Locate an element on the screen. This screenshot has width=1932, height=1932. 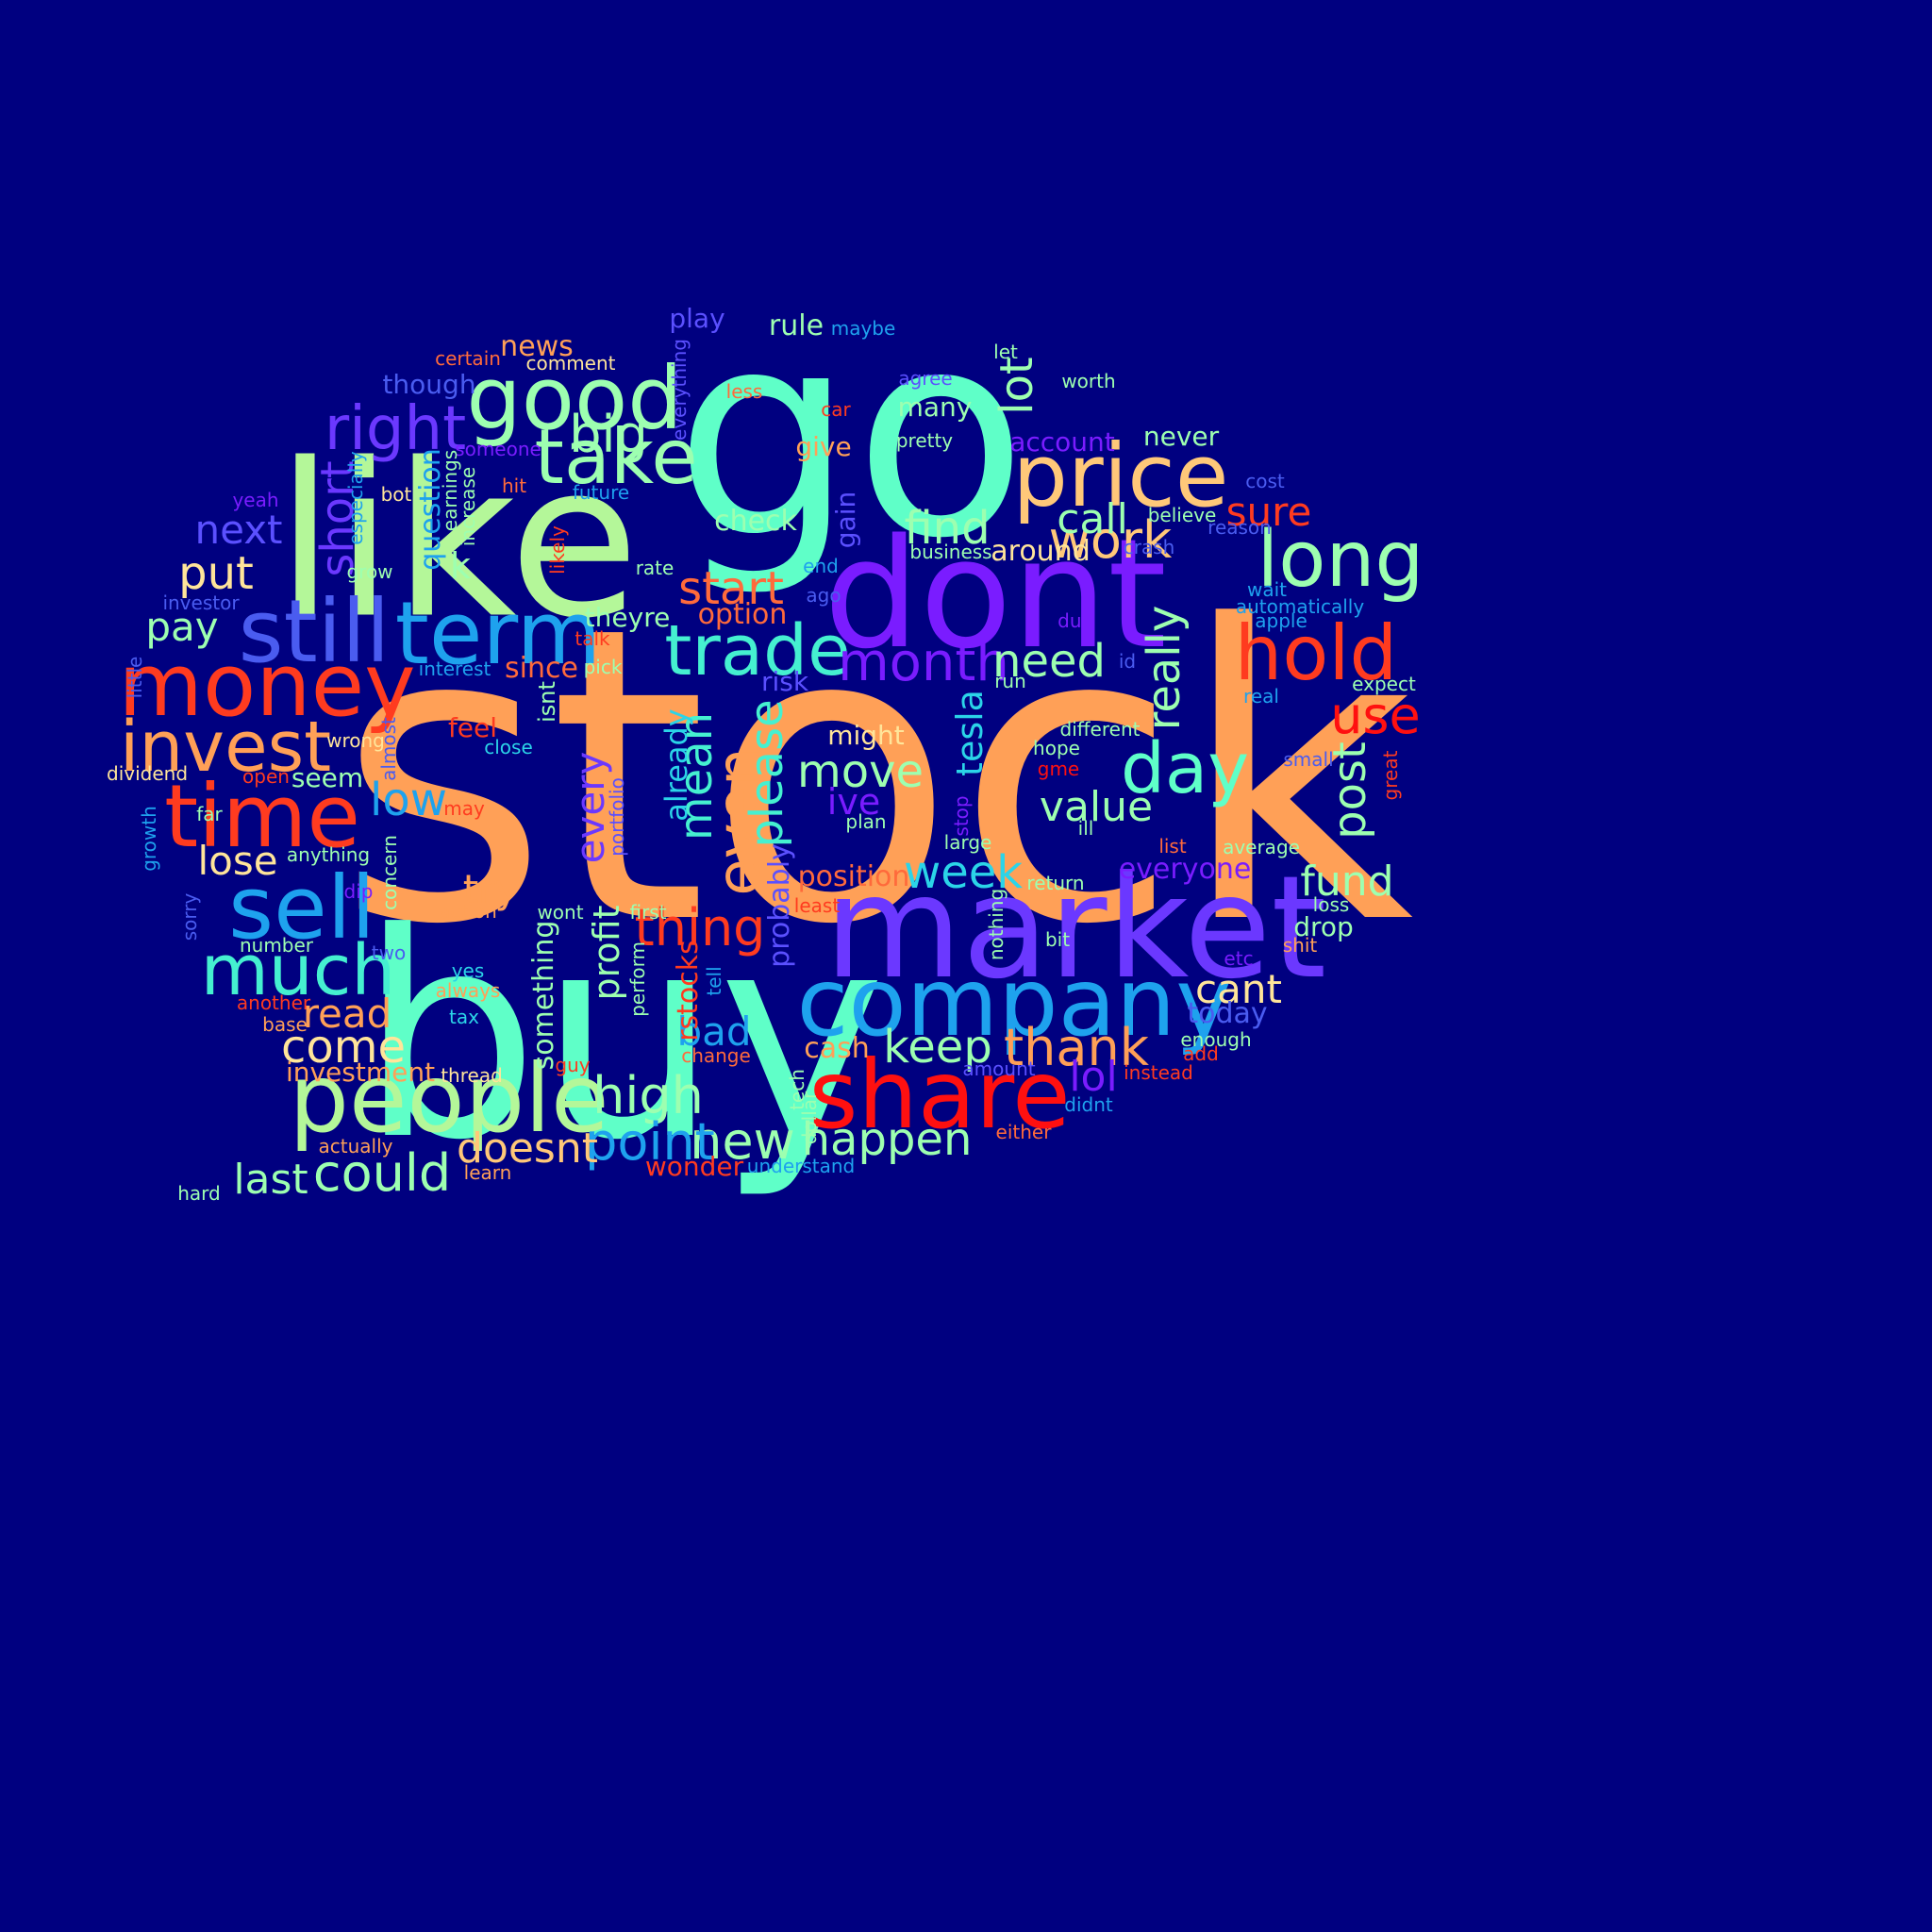
word-hope: hope is located at coordinates (1057, 748).